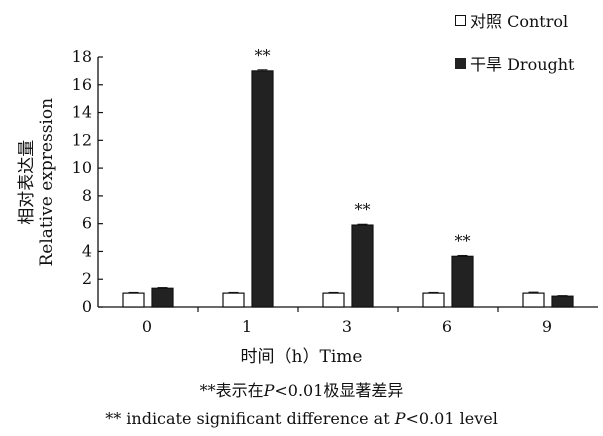 Image resolution: width=603 pixels, height=436 pixels. Describe the element at coordinates (460, 63) in the screenshot. I see `legend-swatch-drought` at that location.